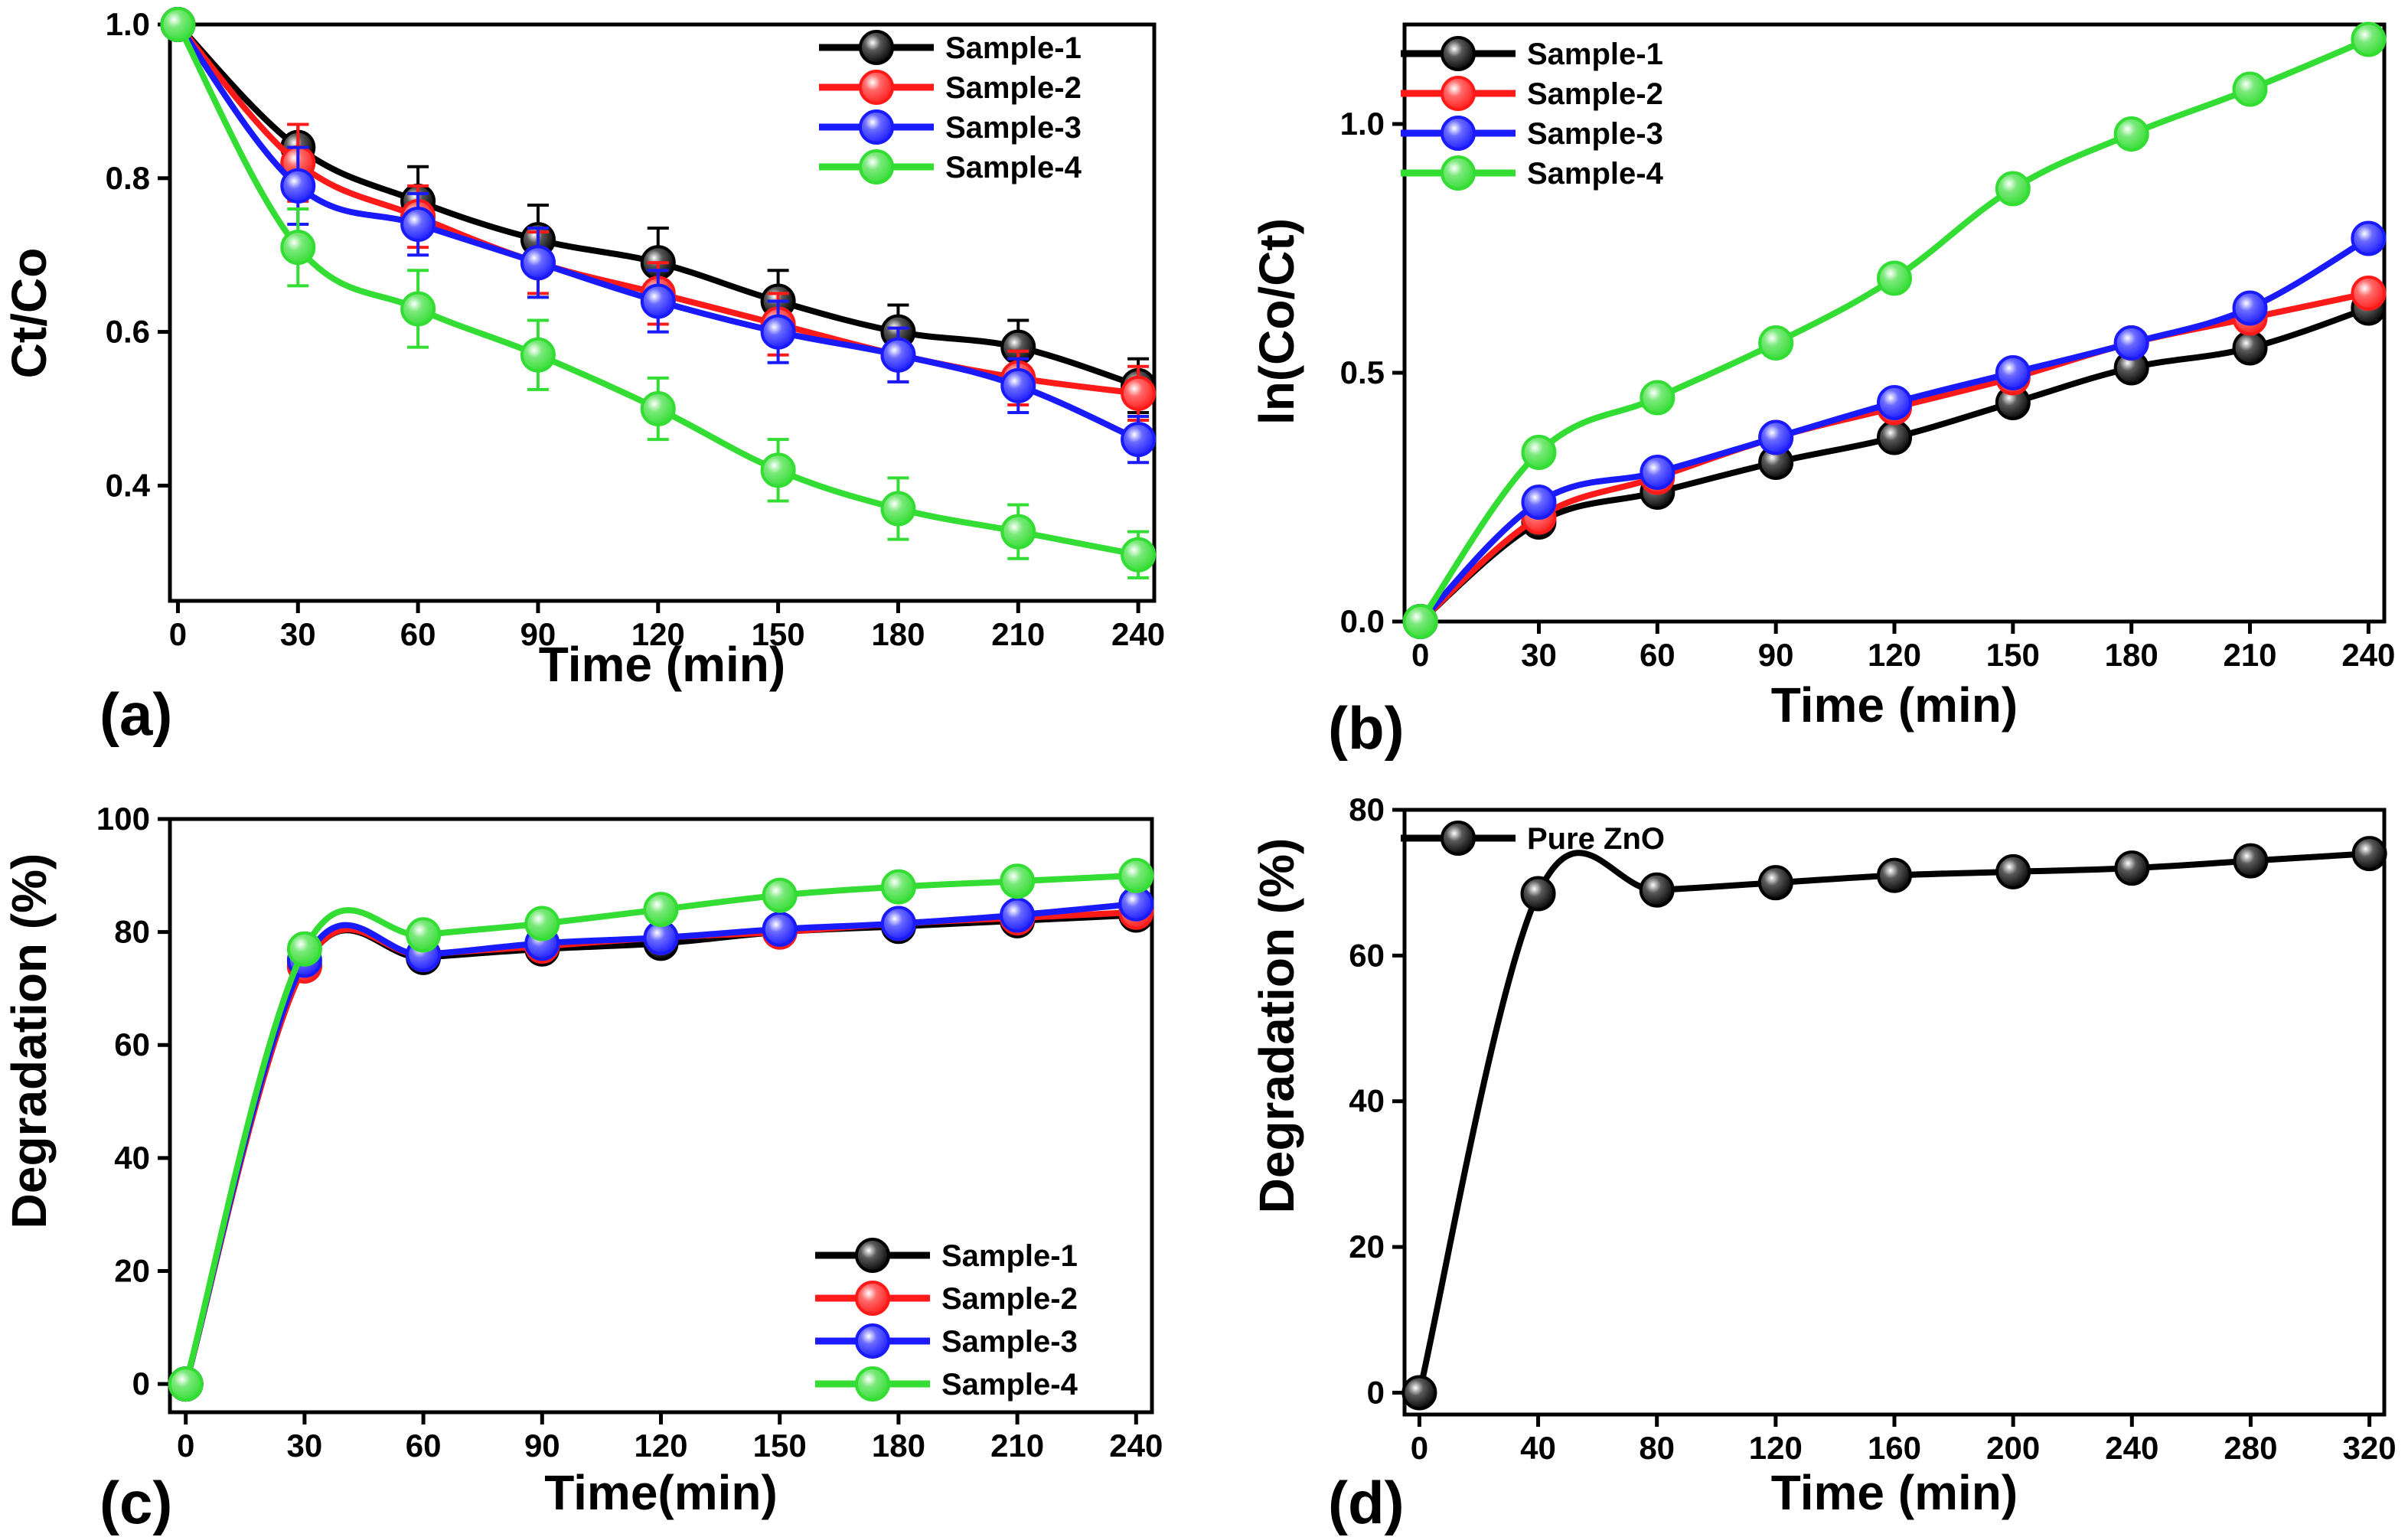 Image resolution: width=2408 pixels, height=1537 pixels. Describe the element at coordinates (1366, 728) in the screenshot. I see `panel-label: (b)` at that location.